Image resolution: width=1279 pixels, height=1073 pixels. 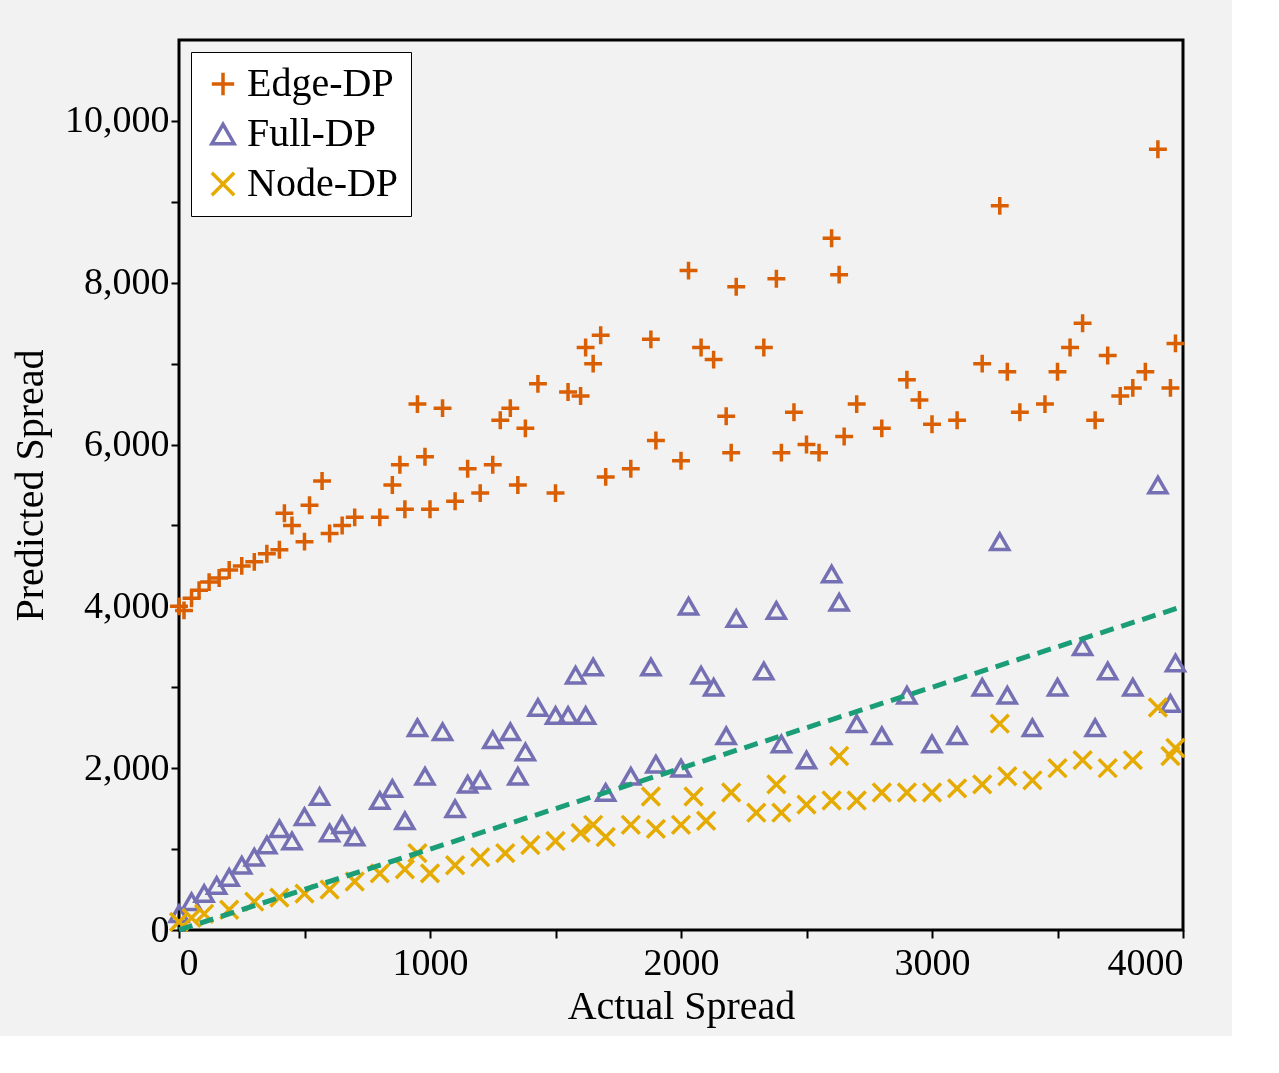 I want to click on y-tick-label: 4,000, so click(x=127, y=604).